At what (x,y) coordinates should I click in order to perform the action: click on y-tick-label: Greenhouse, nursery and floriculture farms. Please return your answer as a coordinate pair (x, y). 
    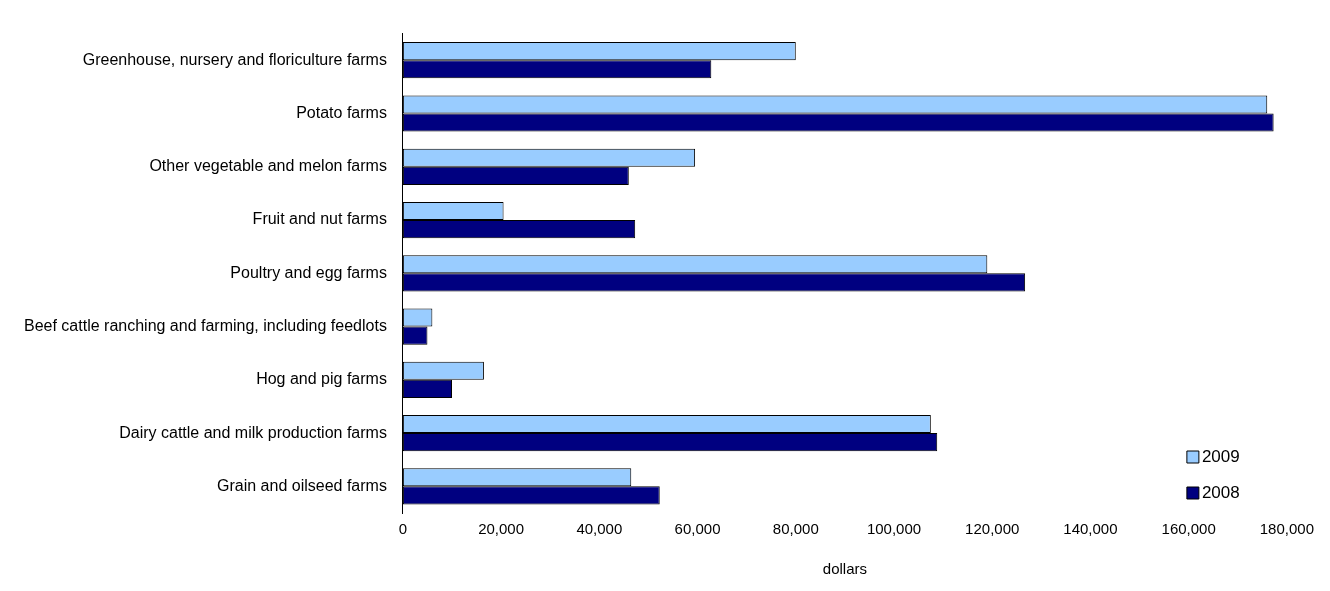
    Looking at the image, I should click on (234, 59).